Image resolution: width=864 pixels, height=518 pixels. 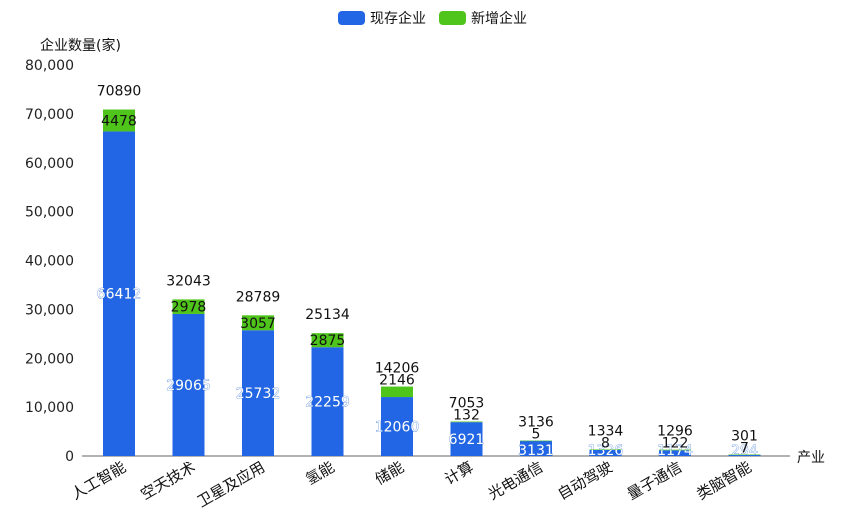 I want to click on y-tick-label: 0, so click(x=69, y=457).